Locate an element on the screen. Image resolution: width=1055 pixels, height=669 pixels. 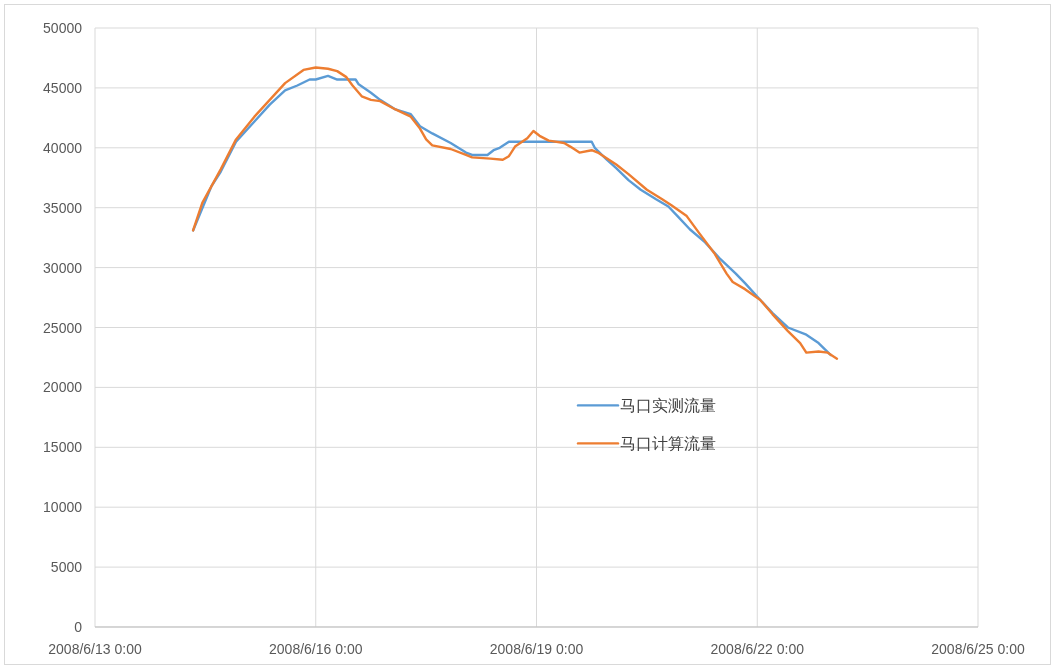
y-tick-label: 10000 is located at coordinates (63, 507).